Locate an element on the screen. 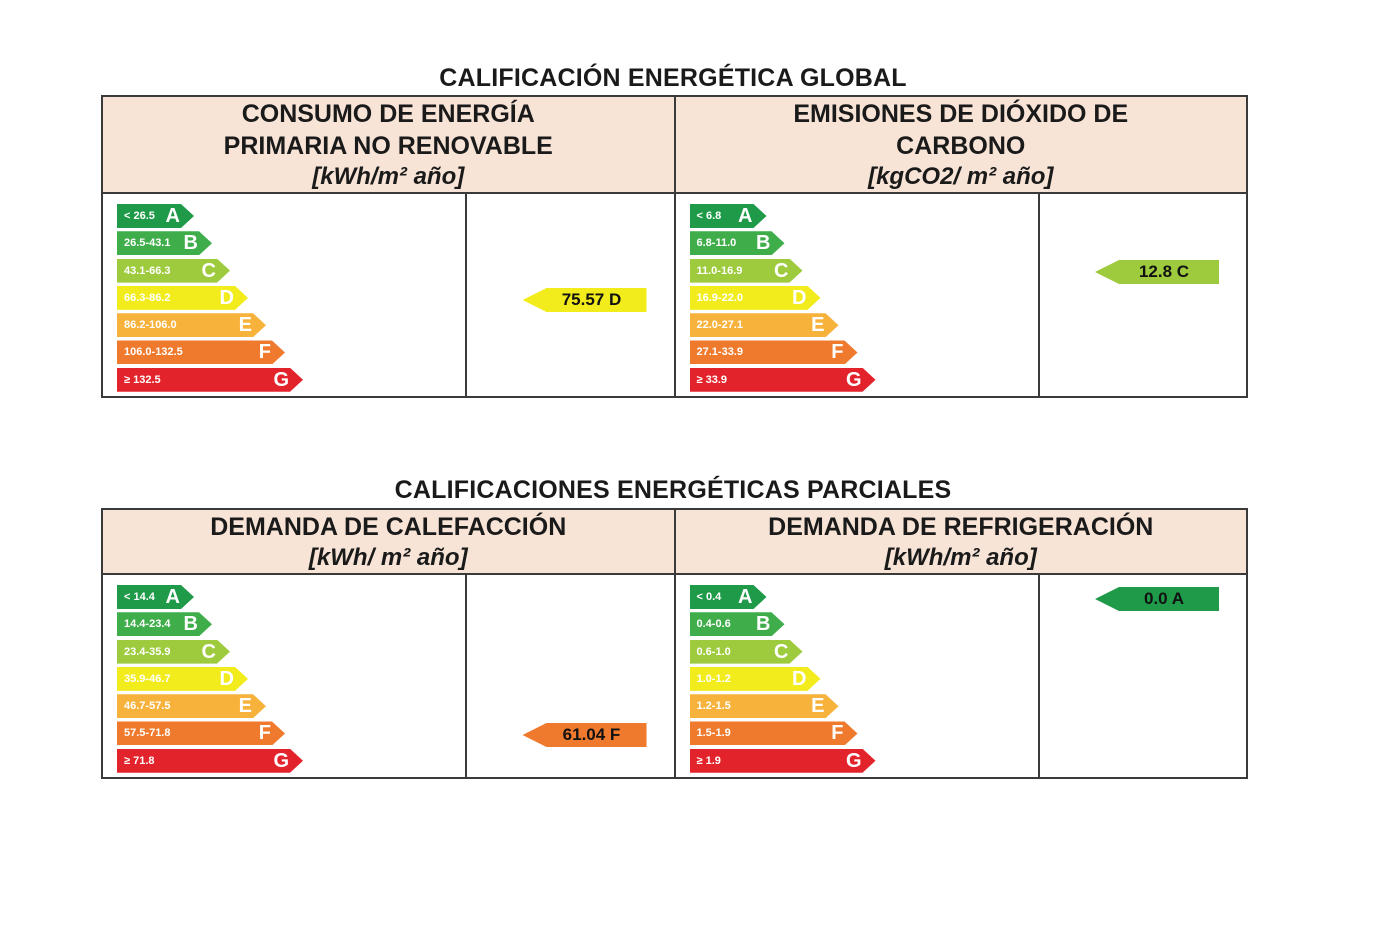 The height and width of the screenshot is (942, 1400). global-title: CALIFICACIÓN ENERGÉTICA GLOBAL is located at coordinates (673, 78).